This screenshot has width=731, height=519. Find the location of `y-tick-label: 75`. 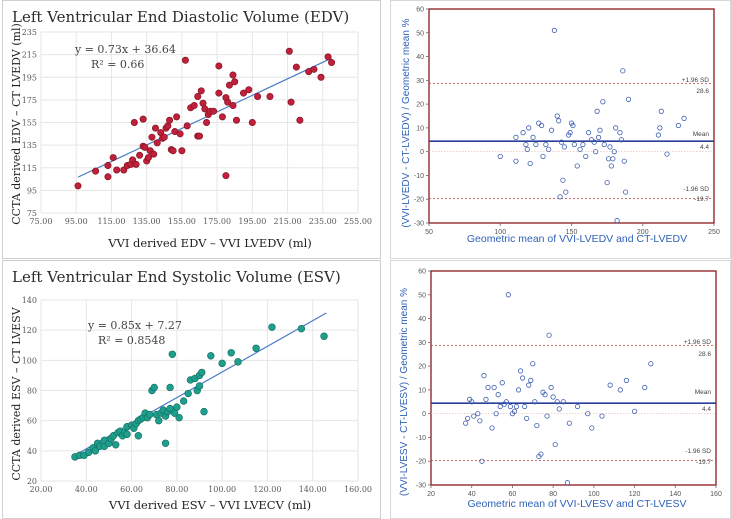

y-tick-label: 75 is located at coordinates (32, 213).